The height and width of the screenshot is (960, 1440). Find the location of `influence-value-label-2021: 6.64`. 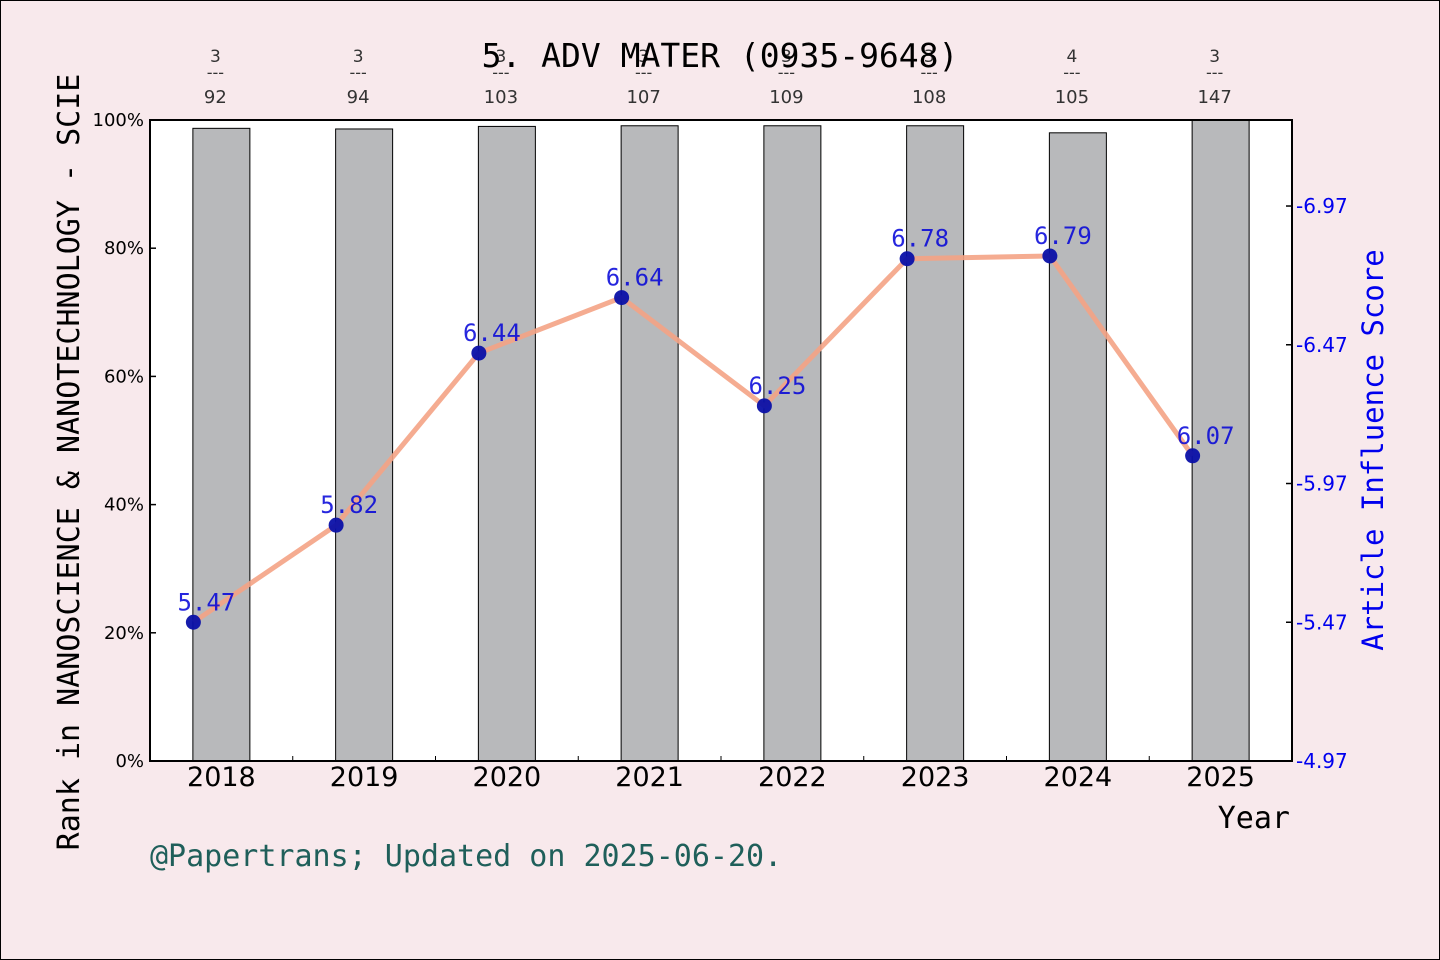

influence-value-label-2021: 6.64 is located at coordinates (635, 278).